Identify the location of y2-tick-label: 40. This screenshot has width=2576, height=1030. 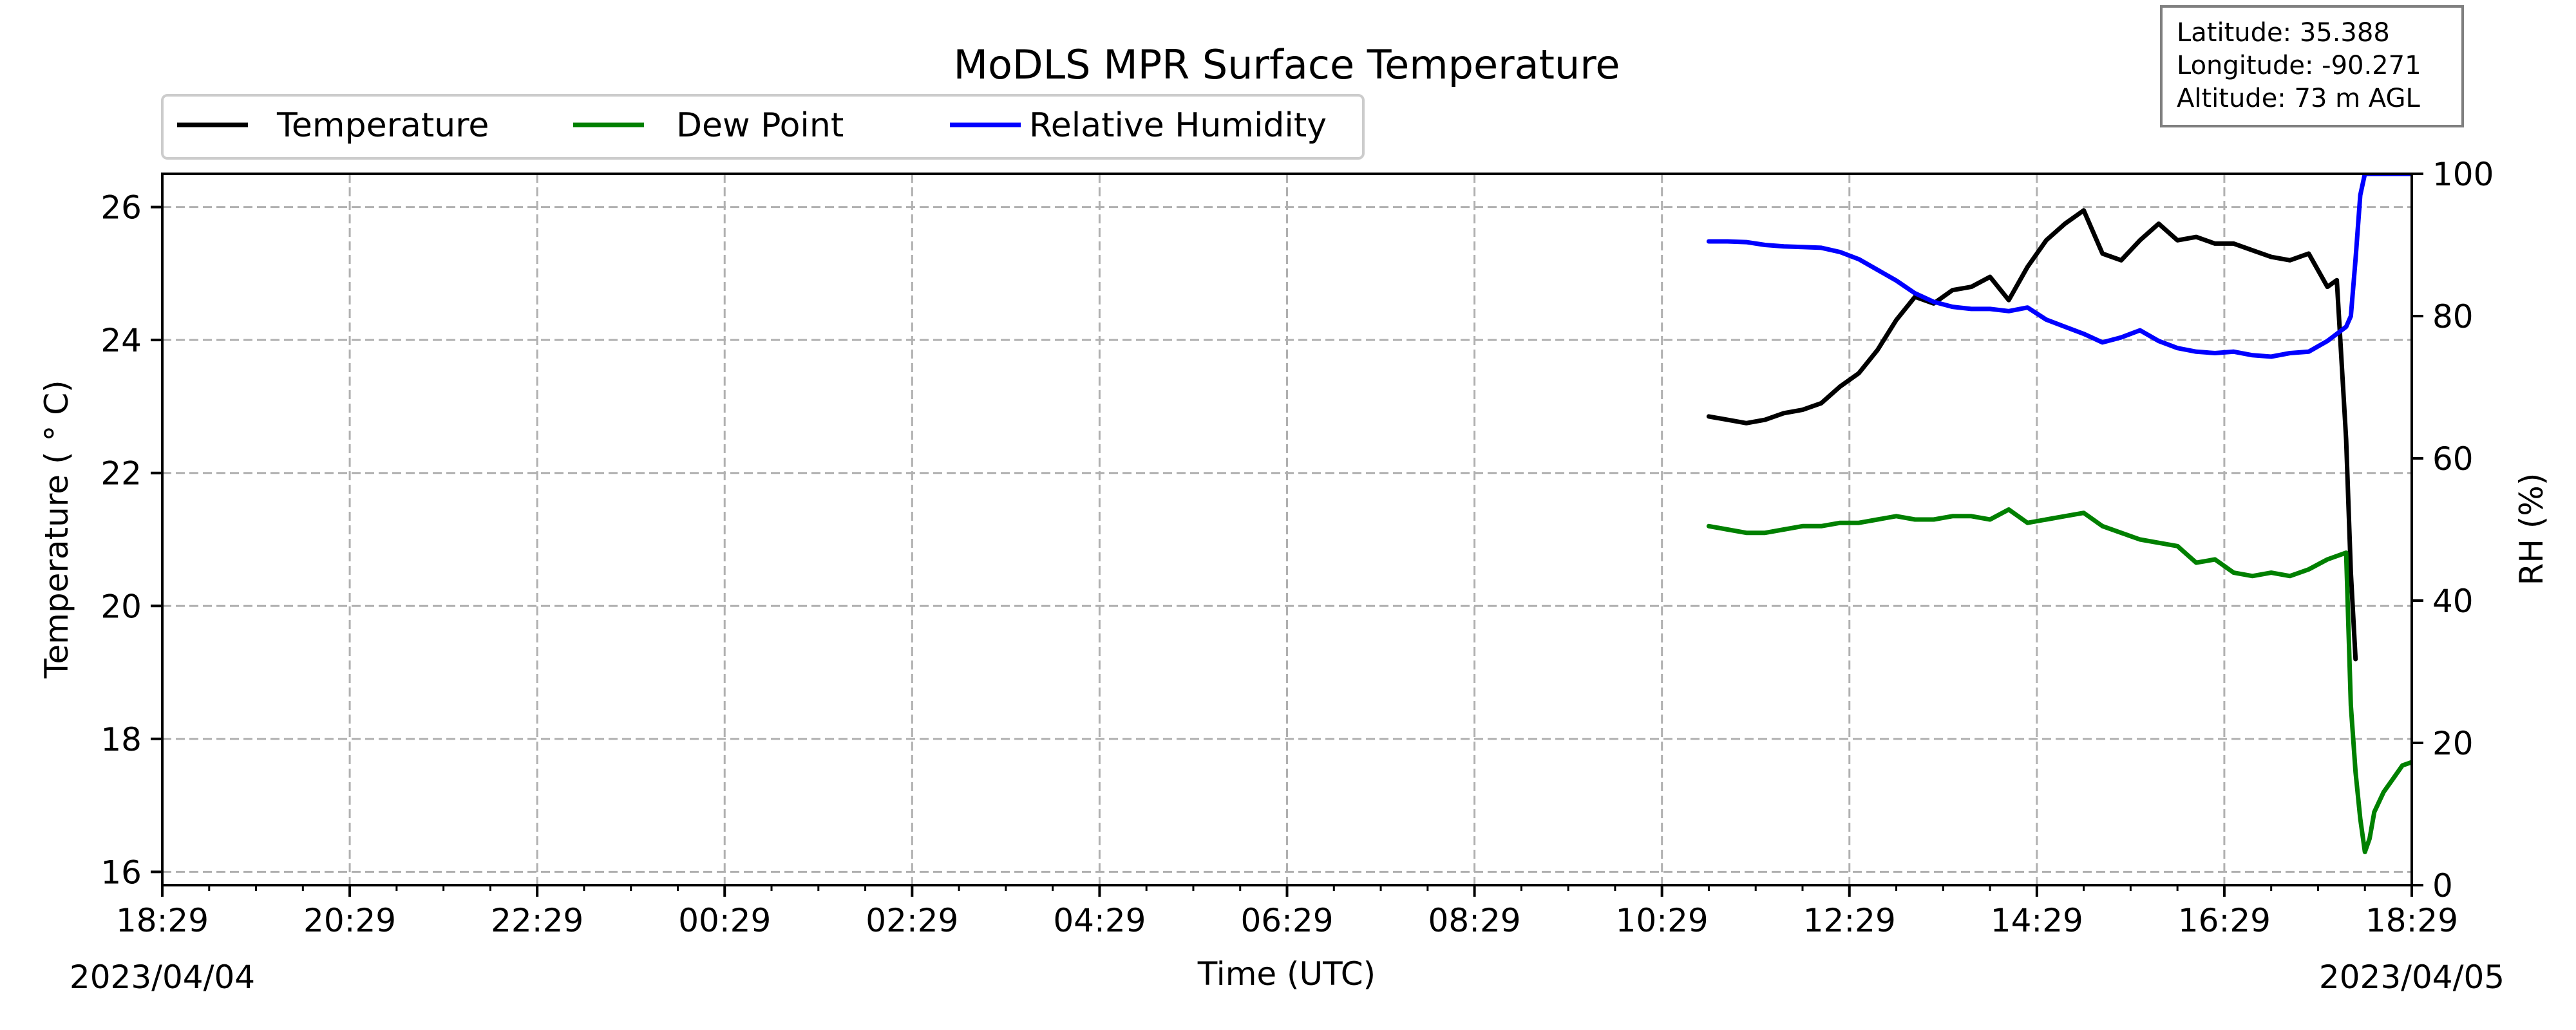
(2453, 601).